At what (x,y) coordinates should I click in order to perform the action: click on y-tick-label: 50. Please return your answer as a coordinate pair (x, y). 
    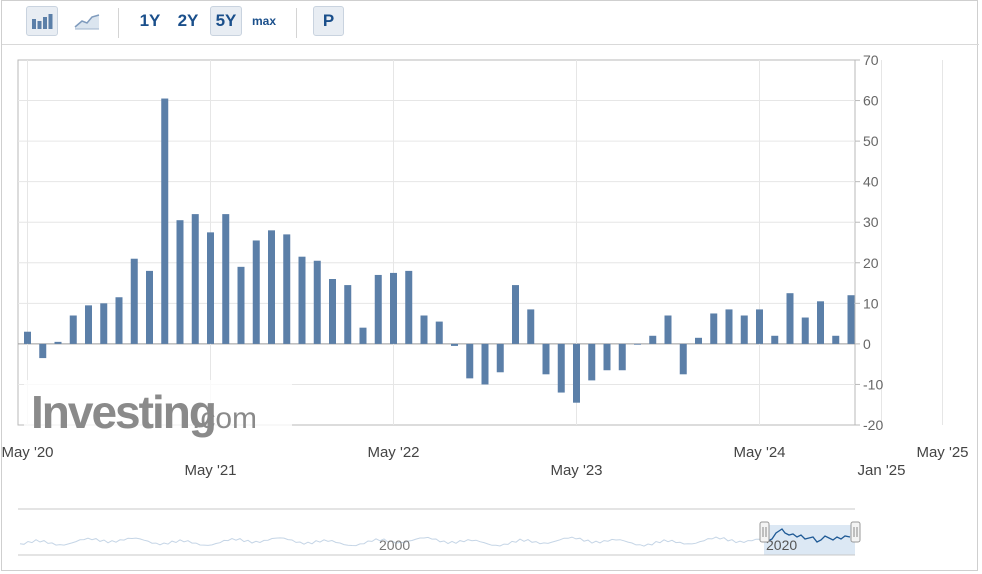
    Looking at the image, I should click on (871, 141).